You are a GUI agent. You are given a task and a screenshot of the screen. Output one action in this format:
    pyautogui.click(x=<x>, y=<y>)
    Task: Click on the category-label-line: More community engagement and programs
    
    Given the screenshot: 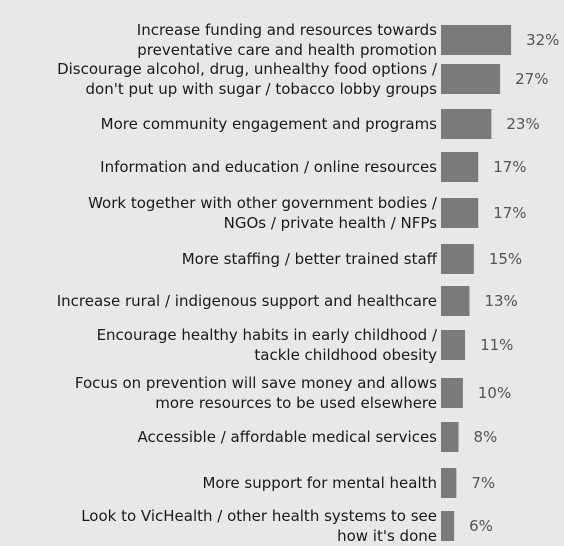 What is the action you would take?
    pyautogui.click(x=269, y=124)
    